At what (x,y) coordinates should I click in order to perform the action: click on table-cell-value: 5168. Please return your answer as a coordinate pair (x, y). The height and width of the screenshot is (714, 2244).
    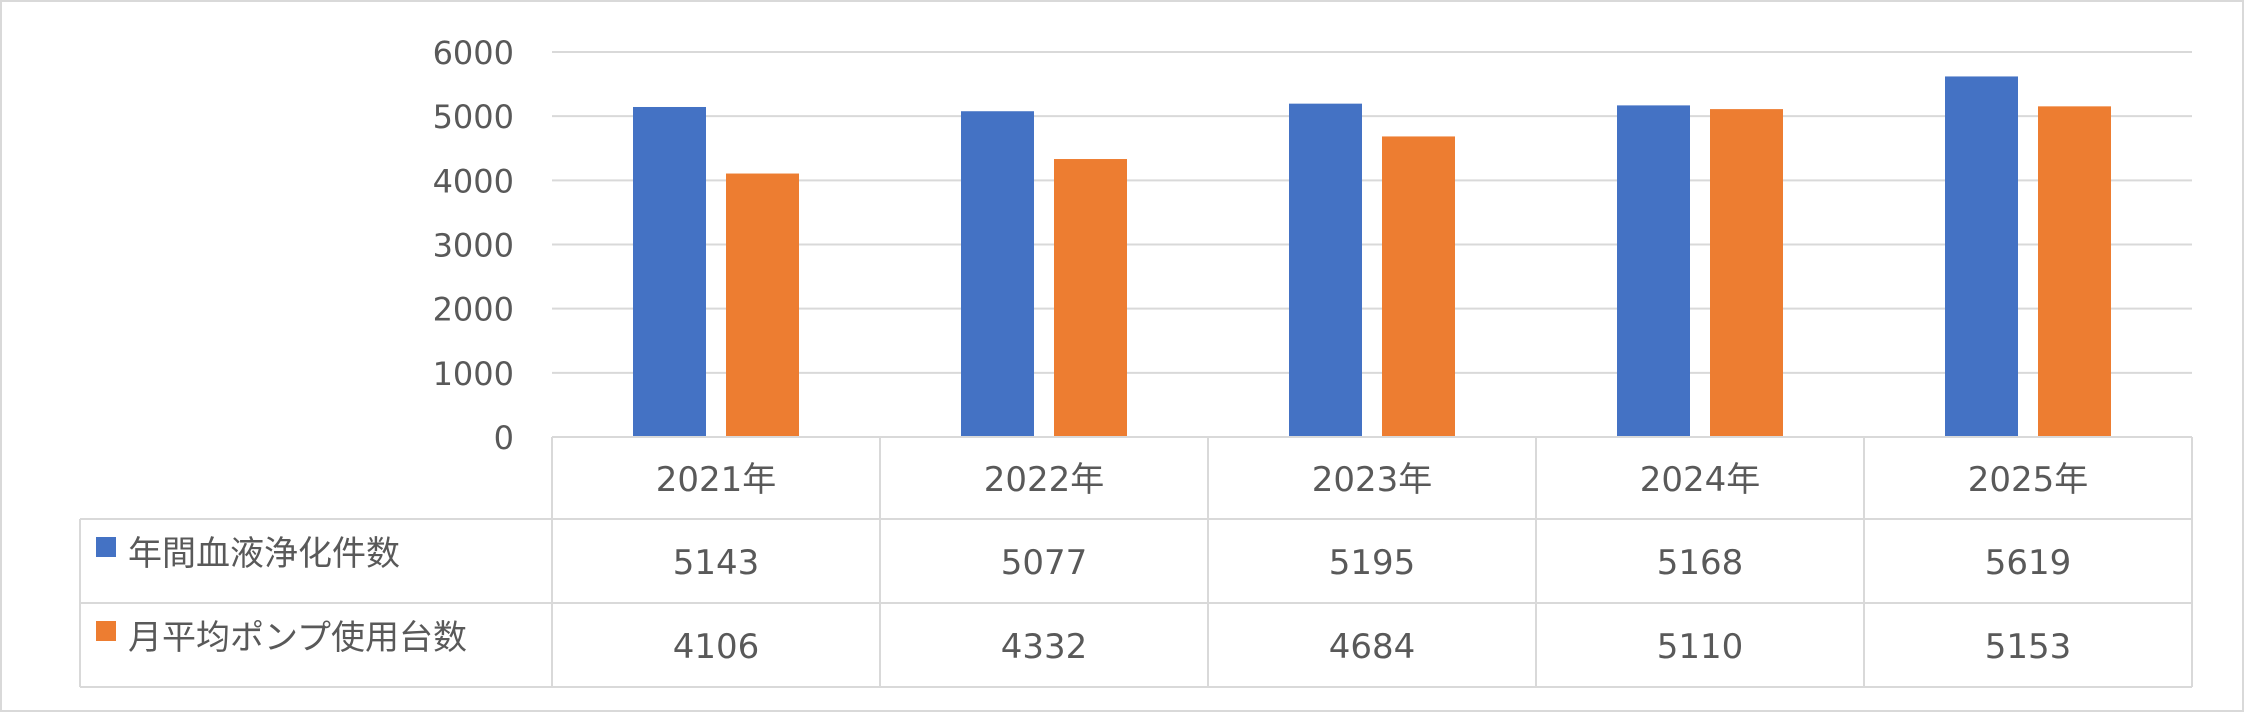
    Looking at the image, I should click on (1700, 563).